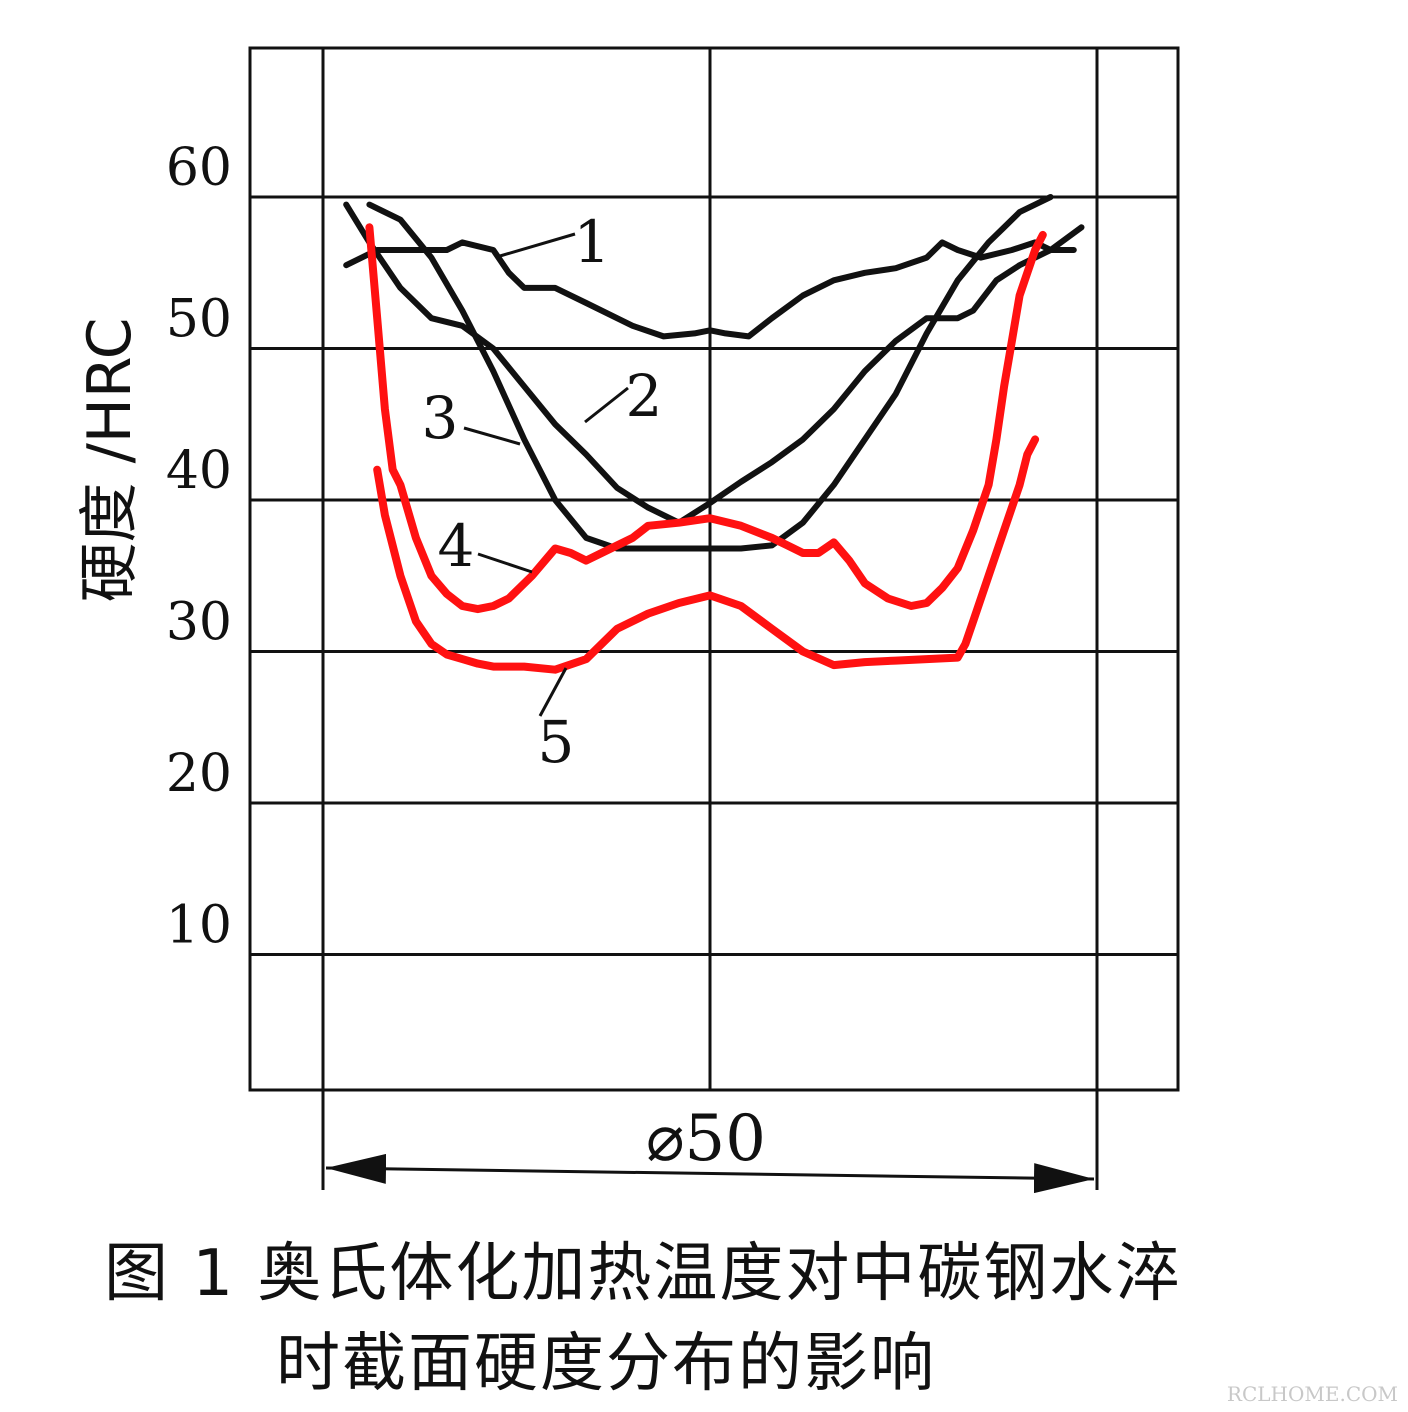  I want to click on y-tick-label-40: 40, so click(199, 471).